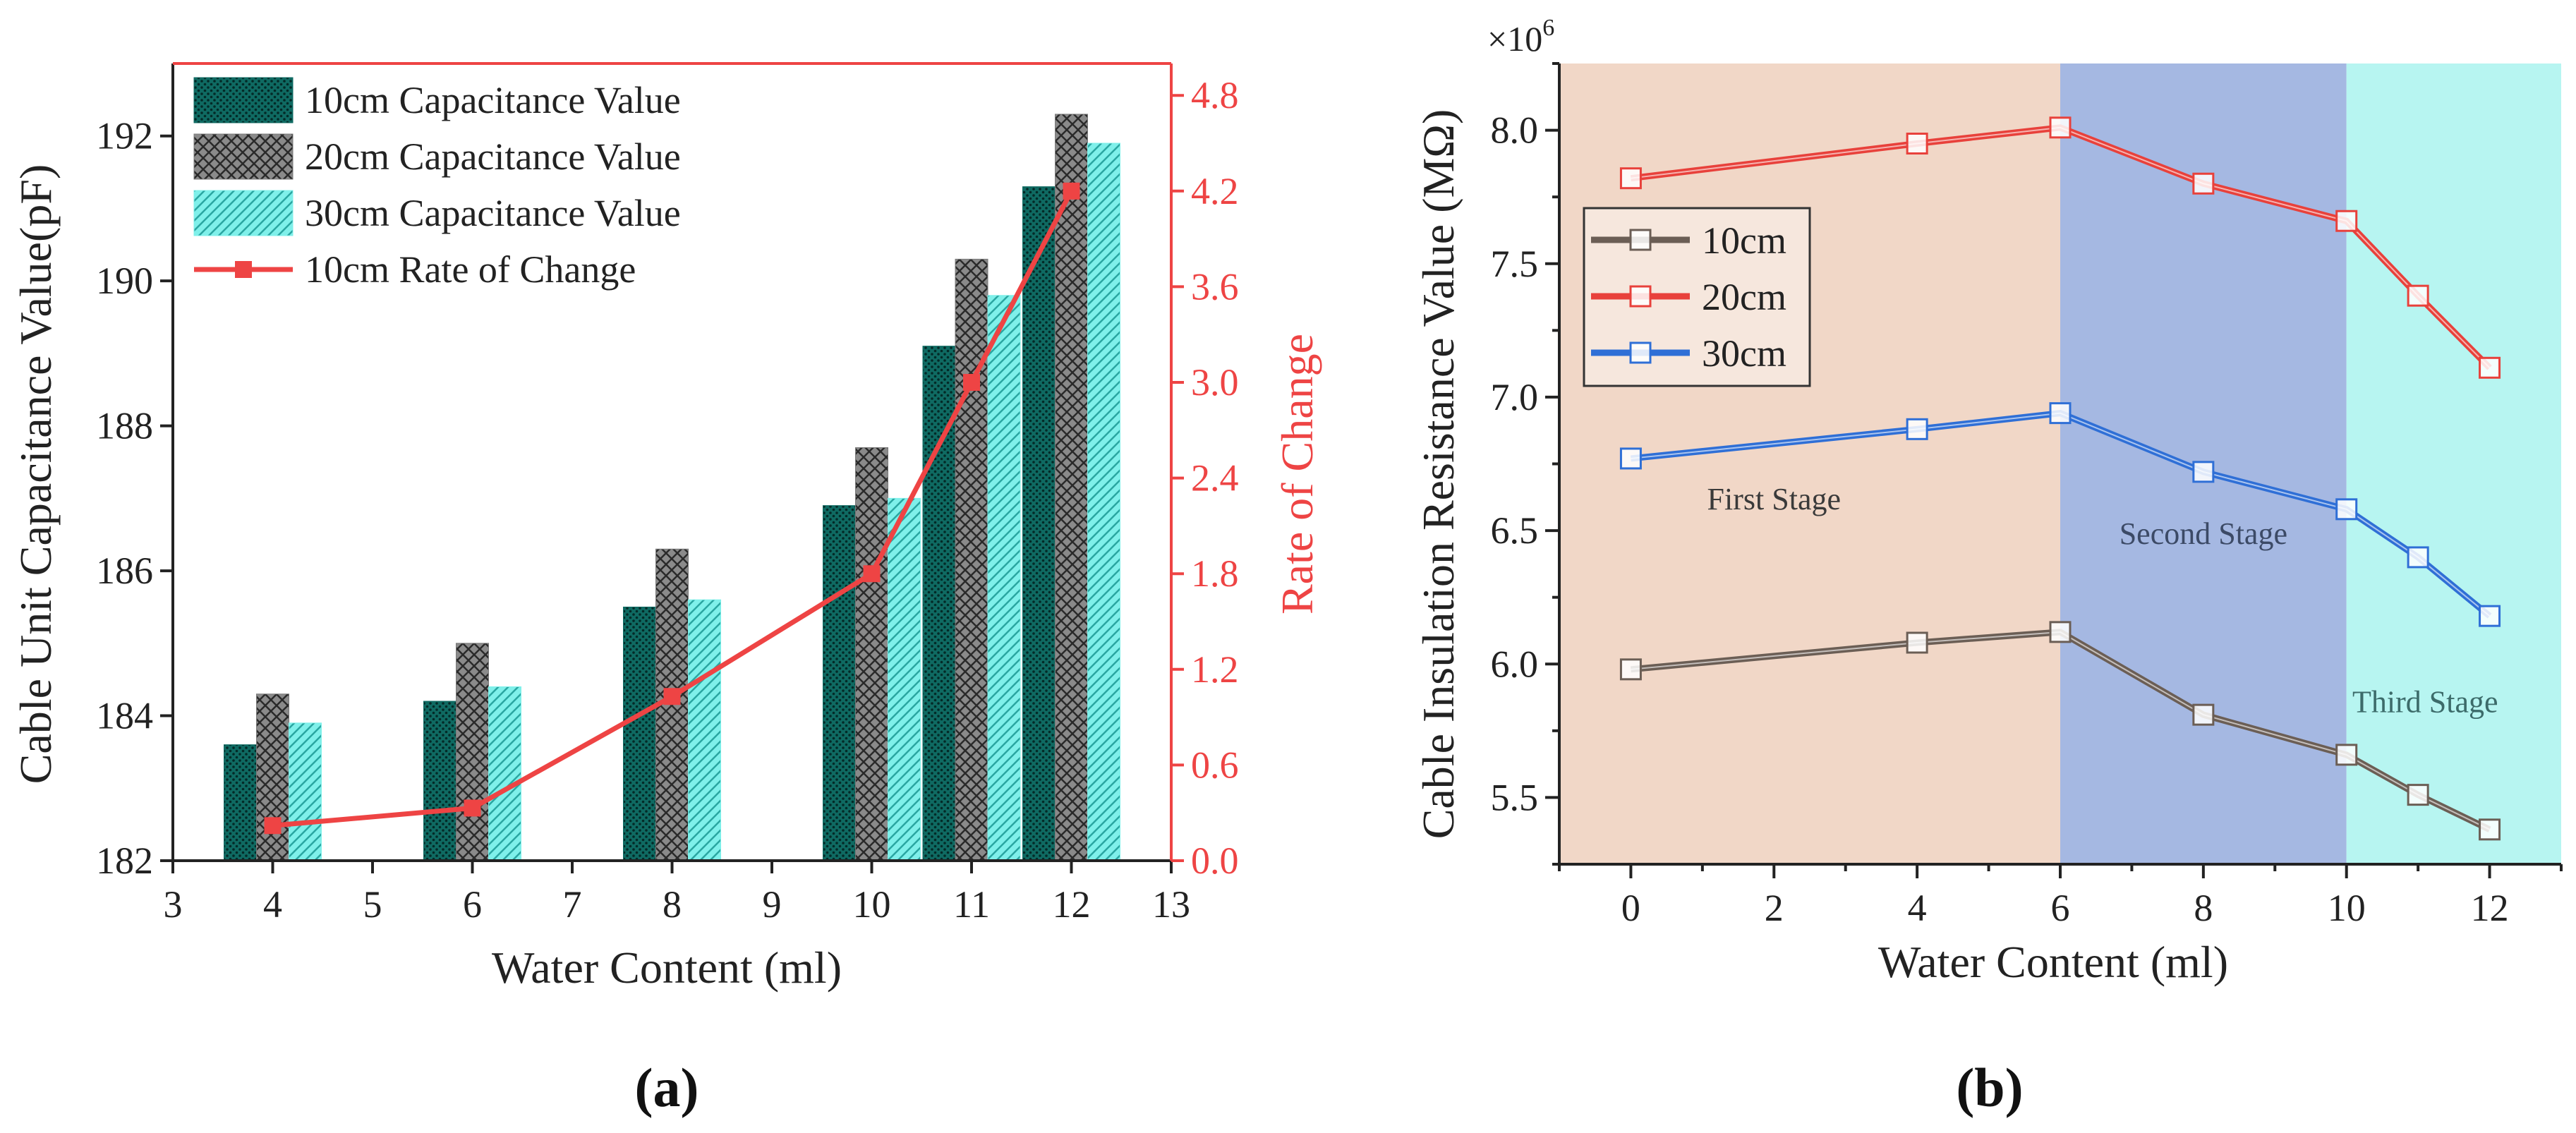  Describe the element at coordinates (124, 136) in the screenshot. I see `chart-a-ytick-192: 192` at that location.